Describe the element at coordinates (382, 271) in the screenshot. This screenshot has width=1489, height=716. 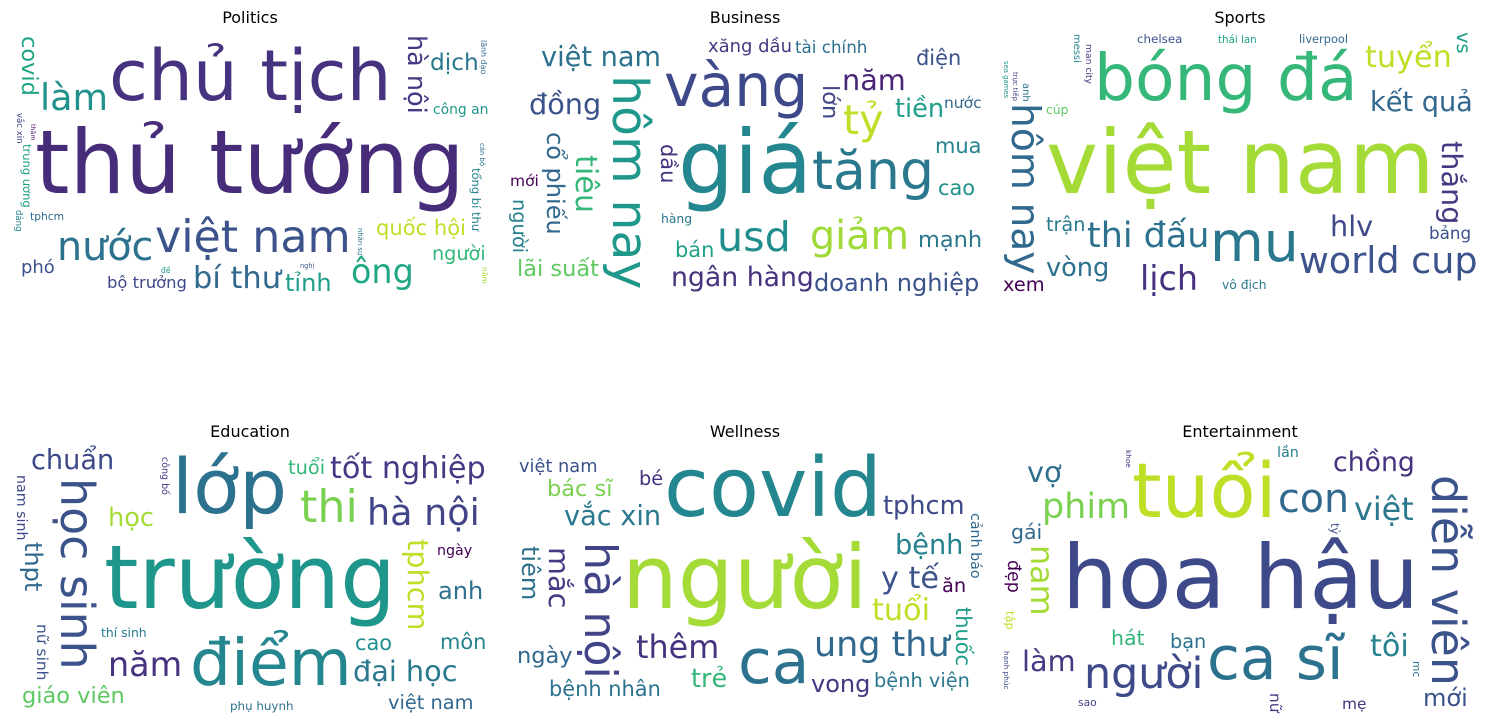
I see `cloud-word: ông` at that location.